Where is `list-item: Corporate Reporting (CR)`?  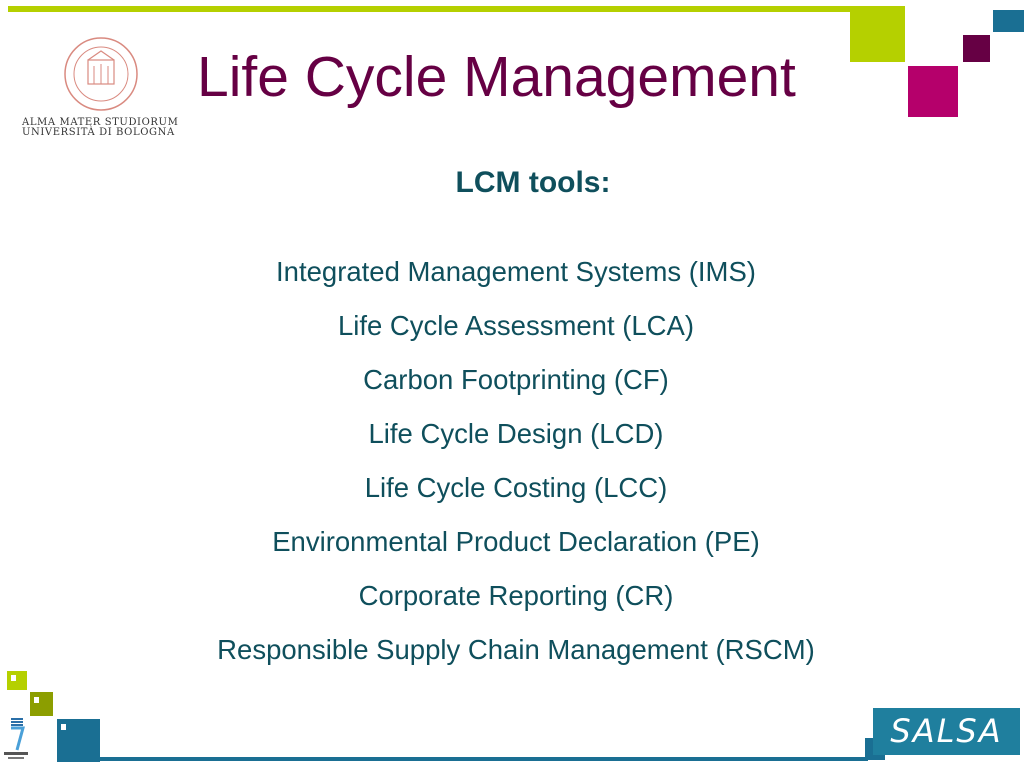 list-item: Corporate Reporting (CR) is located at coordinates (516, 595).